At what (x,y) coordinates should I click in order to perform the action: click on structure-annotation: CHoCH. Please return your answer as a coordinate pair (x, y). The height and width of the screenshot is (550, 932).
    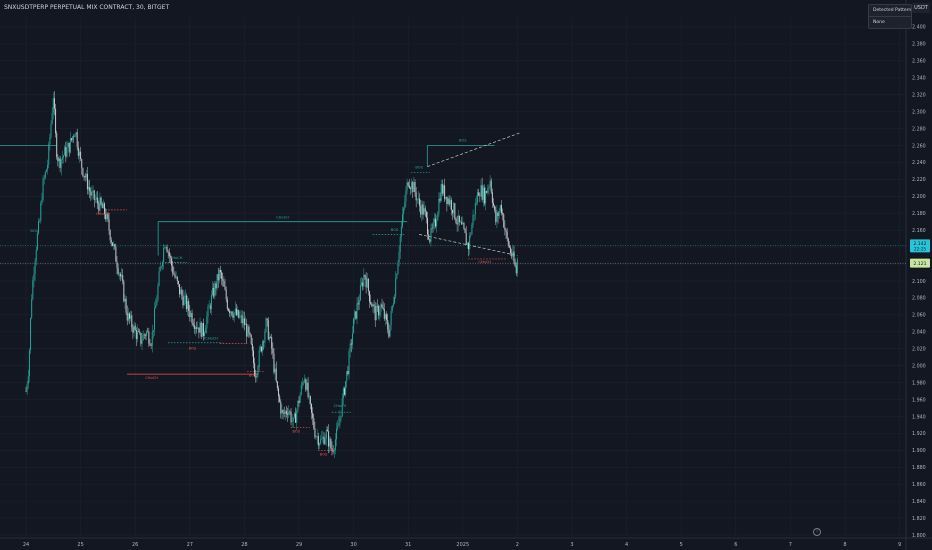
    Looking at the image, I should click on (176, 258).